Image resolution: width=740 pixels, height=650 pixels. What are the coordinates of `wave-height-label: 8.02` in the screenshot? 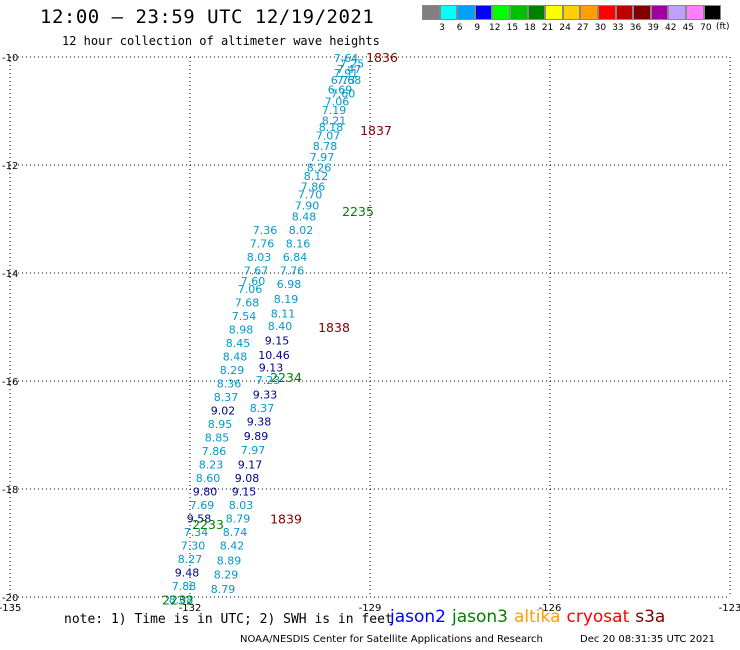 It's located at (301, 230).